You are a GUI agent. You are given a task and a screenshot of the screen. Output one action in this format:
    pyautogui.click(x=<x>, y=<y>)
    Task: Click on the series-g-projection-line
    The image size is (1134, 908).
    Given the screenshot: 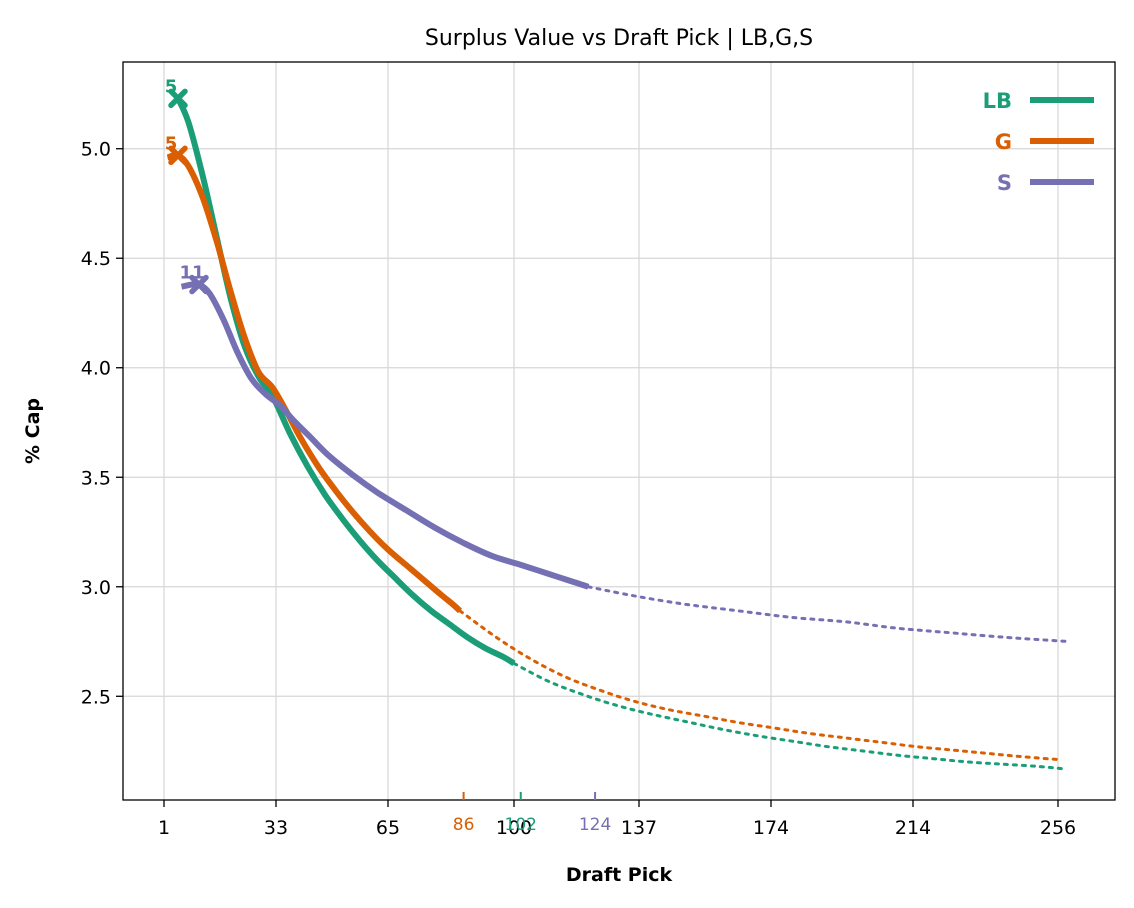 What is the action you would take?
    pyautogui.click(x=760, y=685)
    